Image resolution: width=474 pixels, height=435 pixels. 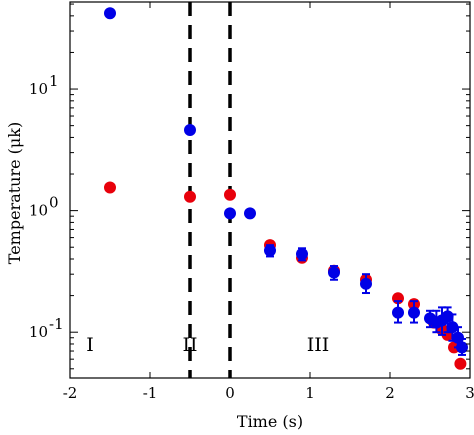 What do you see at coordinates (38, 332) in the screenshot?
I see `y-tick-label-0: 10` at bounding box center [38, 332].